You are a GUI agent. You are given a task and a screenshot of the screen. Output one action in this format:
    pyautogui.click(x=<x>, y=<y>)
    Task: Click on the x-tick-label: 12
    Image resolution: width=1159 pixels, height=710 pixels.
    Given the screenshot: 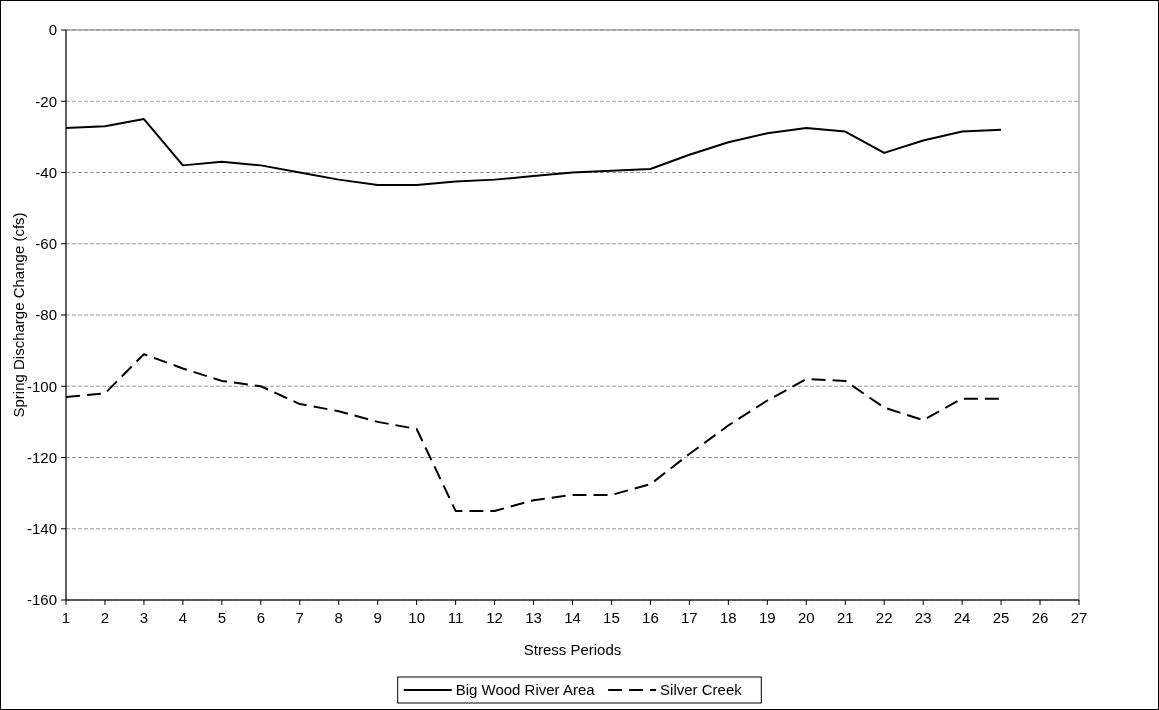 What is the action you would take?
    pyautogui.click(x=494, y=617)
    